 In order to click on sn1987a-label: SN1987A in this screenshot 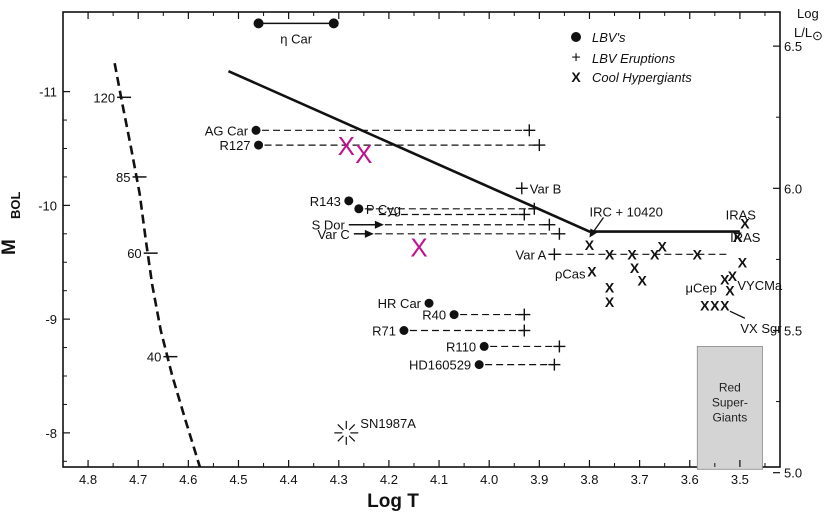, I will do `click(388, 423)`.